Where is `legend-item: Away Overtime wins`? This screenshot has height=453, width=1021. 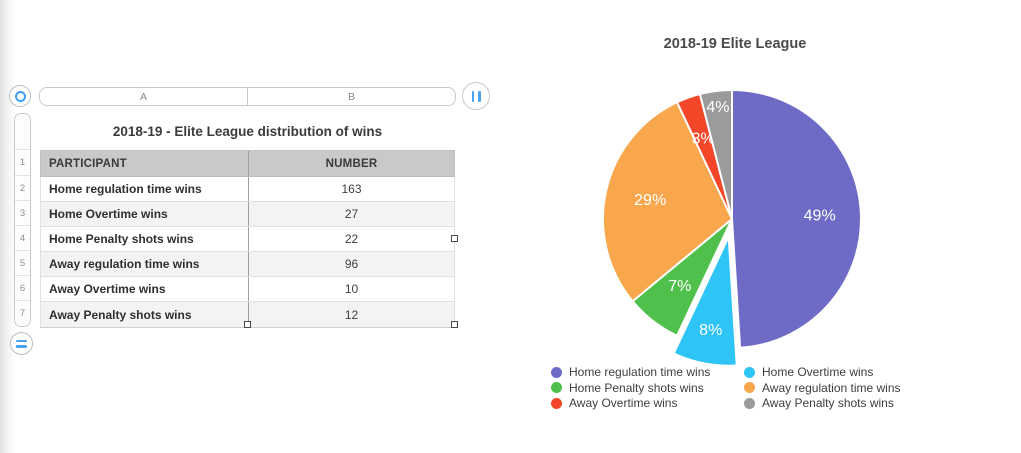 legend-item: Away Overtime wins is located at coordinates (630, 403).